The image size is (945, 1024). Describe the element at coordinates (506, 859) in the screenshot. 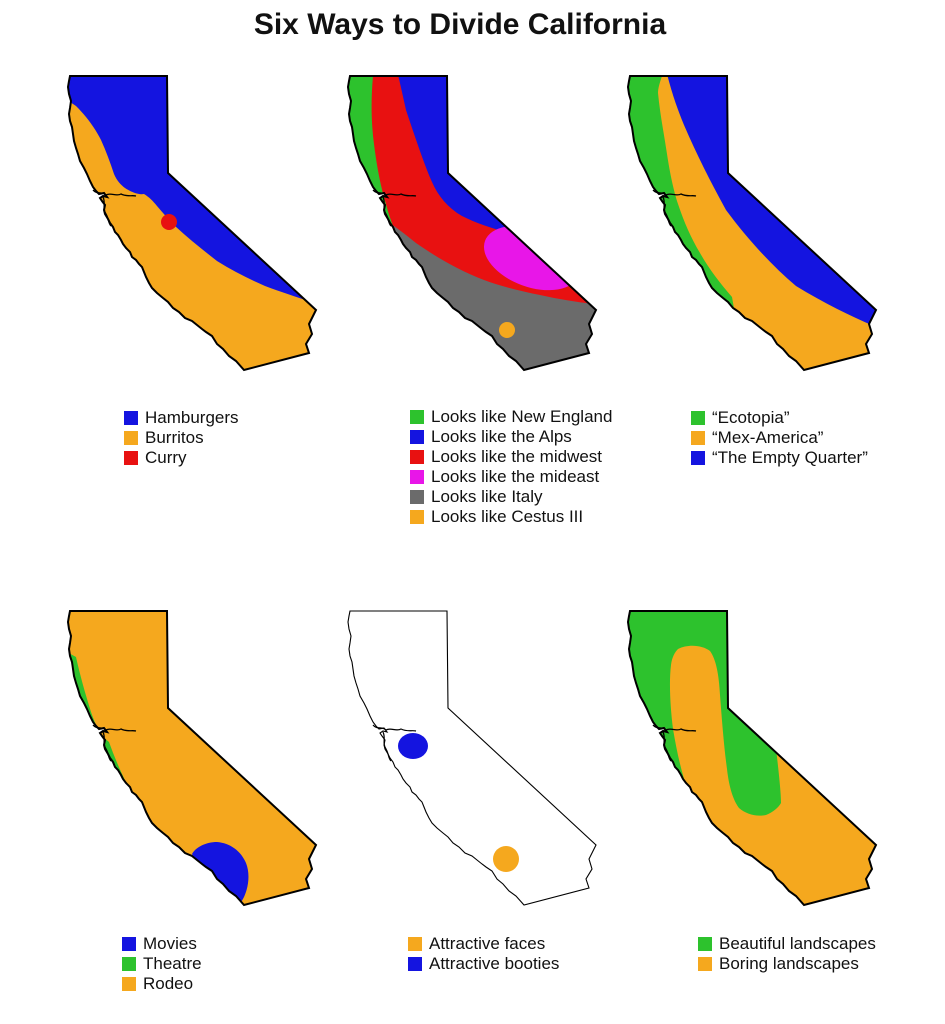

I see `marker-attractive-faces-dot` at that location.